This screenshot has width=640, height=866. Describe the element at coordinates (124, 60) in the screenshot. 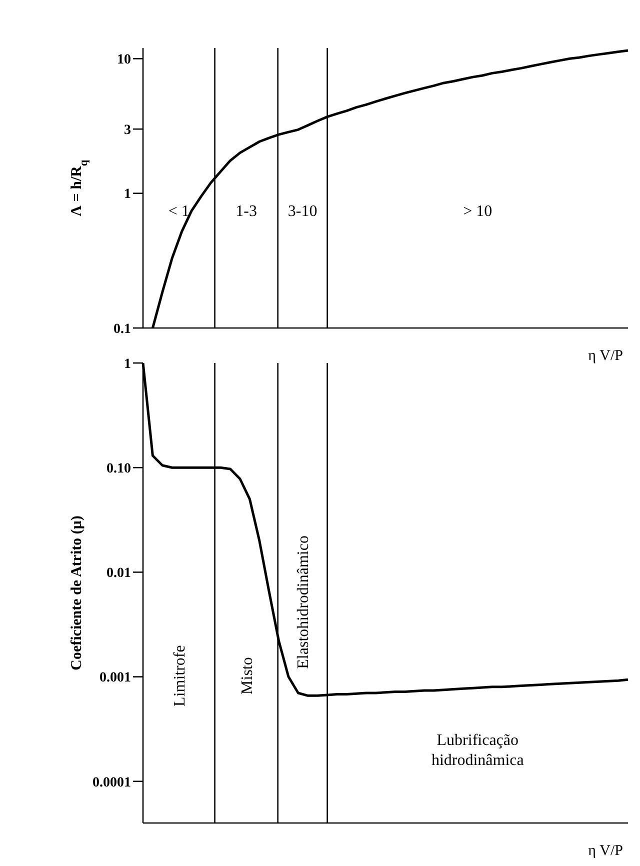

I see `y-tick-label: 10` at that location.